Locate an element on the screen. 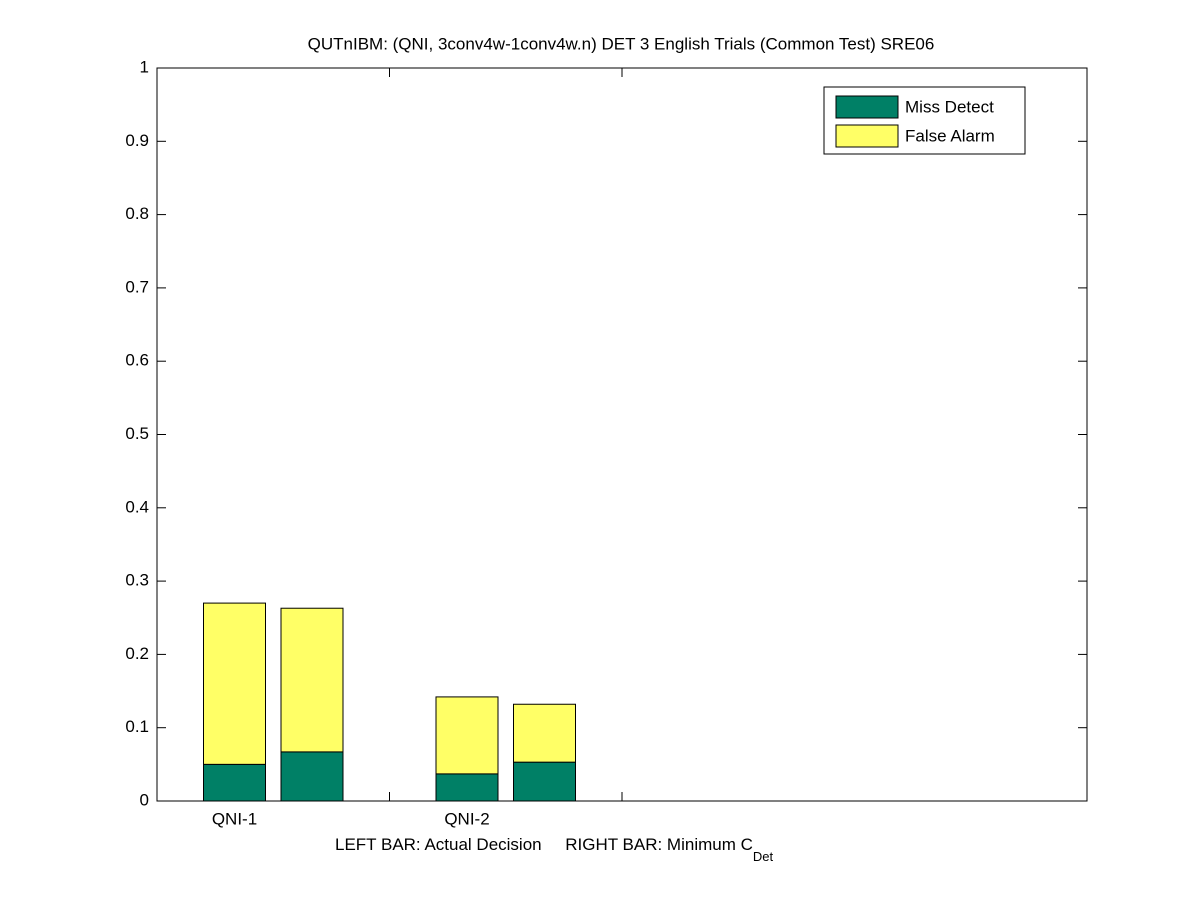 The width and height of the screenshot is (1201, 900). legend-label: False Alarm is located at coordinates (950, 135).